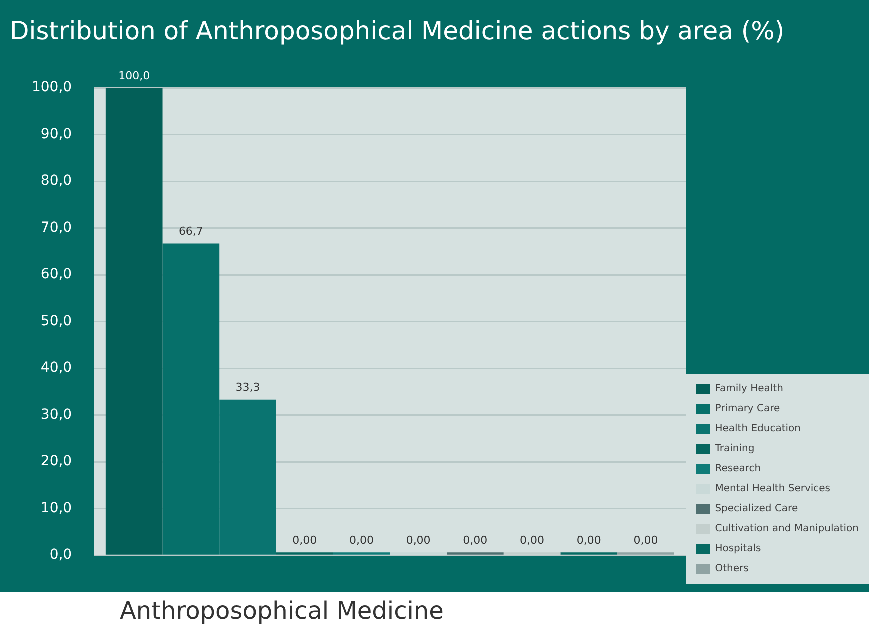 The image size is (869, 635). What do you see at coordinates (56, 181) in the screenshot?
I see `y-tick-label: 80,0` at bounding box center [56, 181].